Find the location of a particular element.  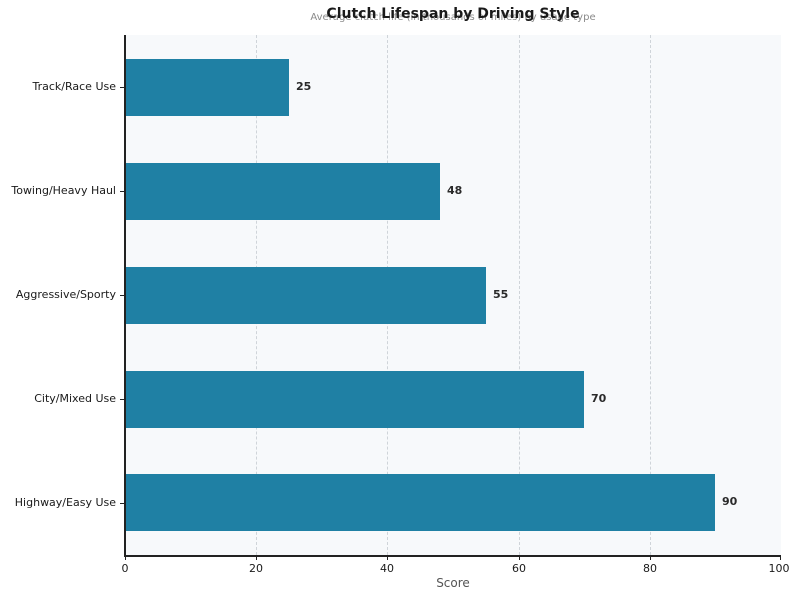

y-axis-line is located at coordinates (125, 295).